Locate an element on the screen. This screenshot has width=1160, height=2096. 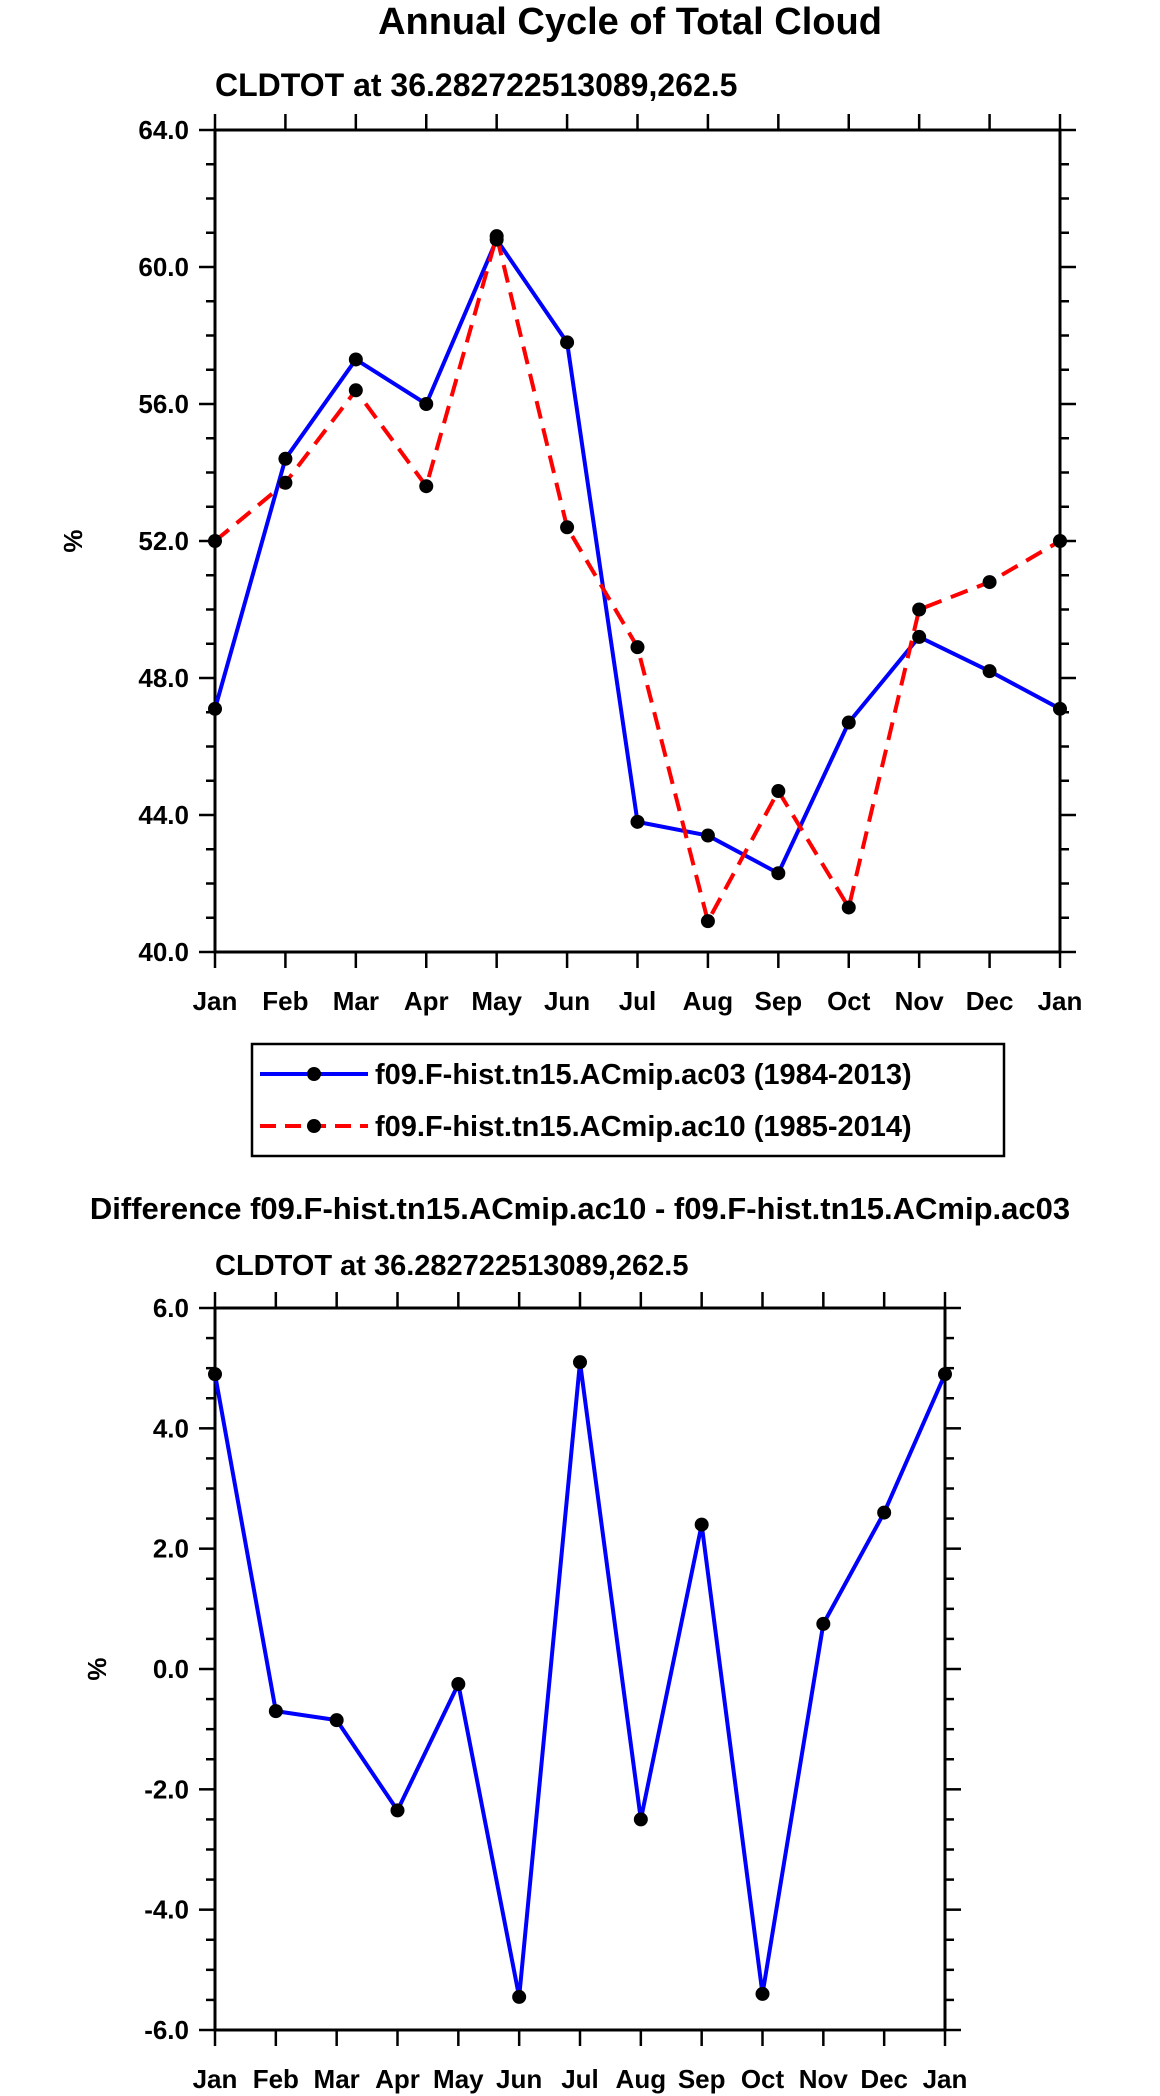
x-tick-label: Aug is located at coordinates (708, 1001).